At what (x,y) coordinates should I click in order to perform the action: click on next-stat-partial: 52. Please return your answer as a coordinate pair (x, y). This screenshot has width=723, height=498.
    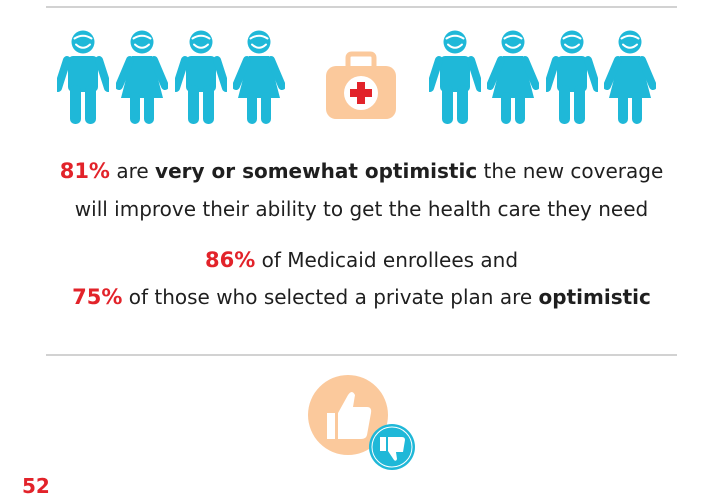
    Looking at the image, I should click on (36, 486).